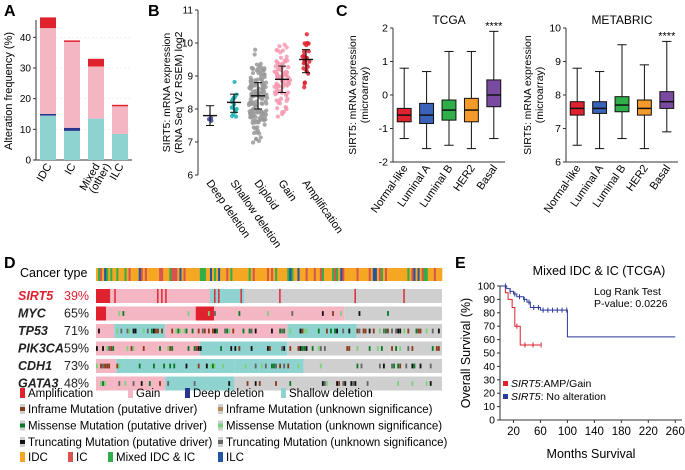 The width and height of the screenshot is (685, 470). I want to click on y-tick-label: 9, so click(558, 62).